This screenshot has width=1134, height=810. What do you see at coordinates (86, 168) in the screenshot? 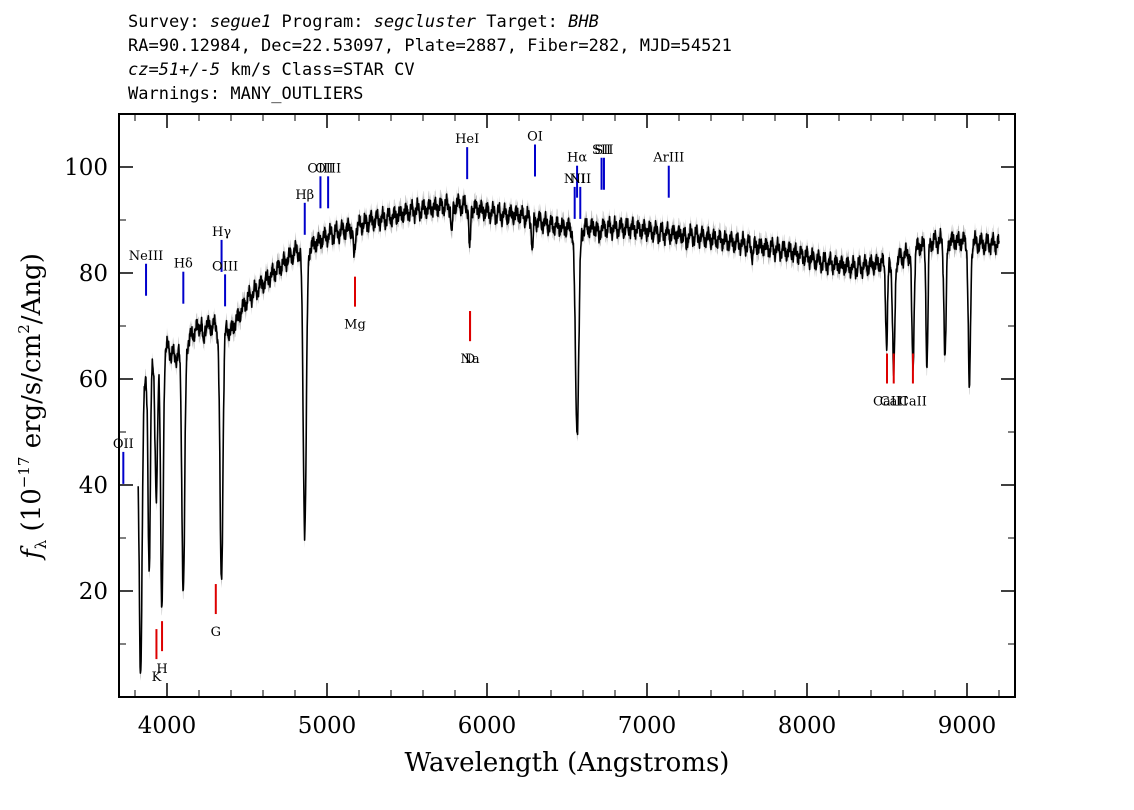
I see `y-tick-label: 100` at bounding box center [86, 168].